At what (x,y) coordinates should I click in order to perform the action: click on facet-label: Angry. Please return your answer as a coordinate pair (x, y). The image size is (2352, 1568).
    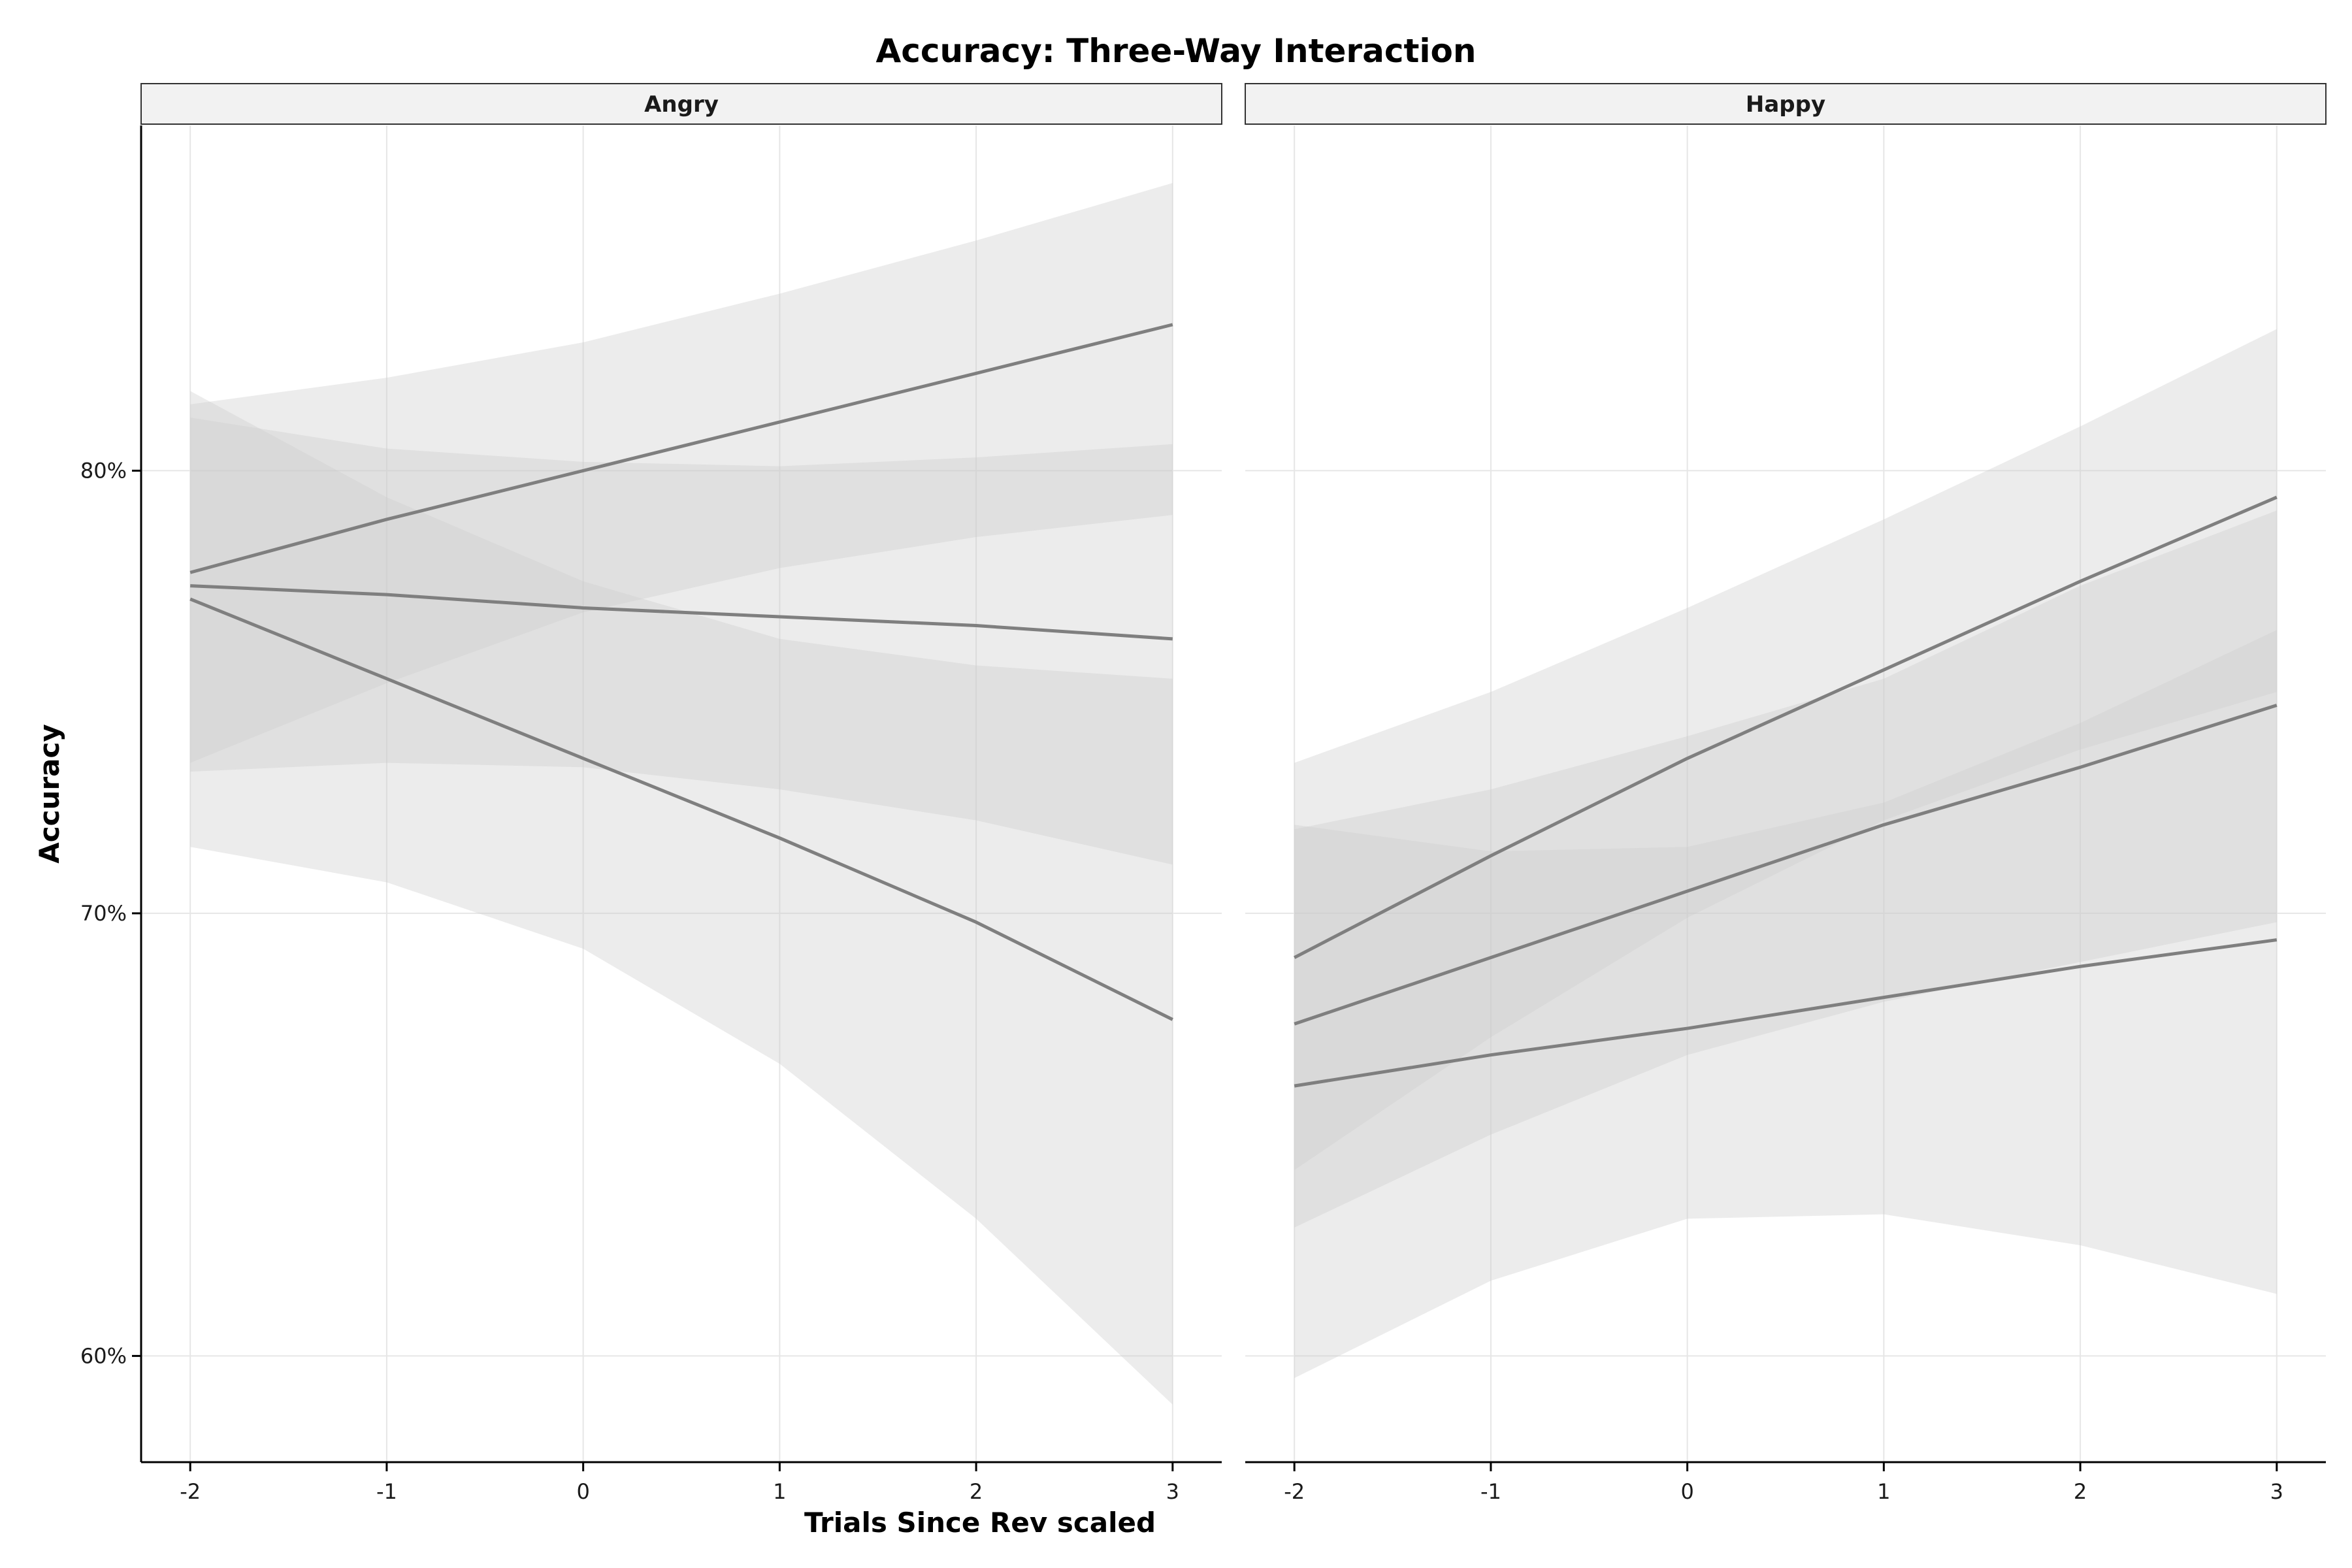
    Looking at the image, I should click on (681, 104).